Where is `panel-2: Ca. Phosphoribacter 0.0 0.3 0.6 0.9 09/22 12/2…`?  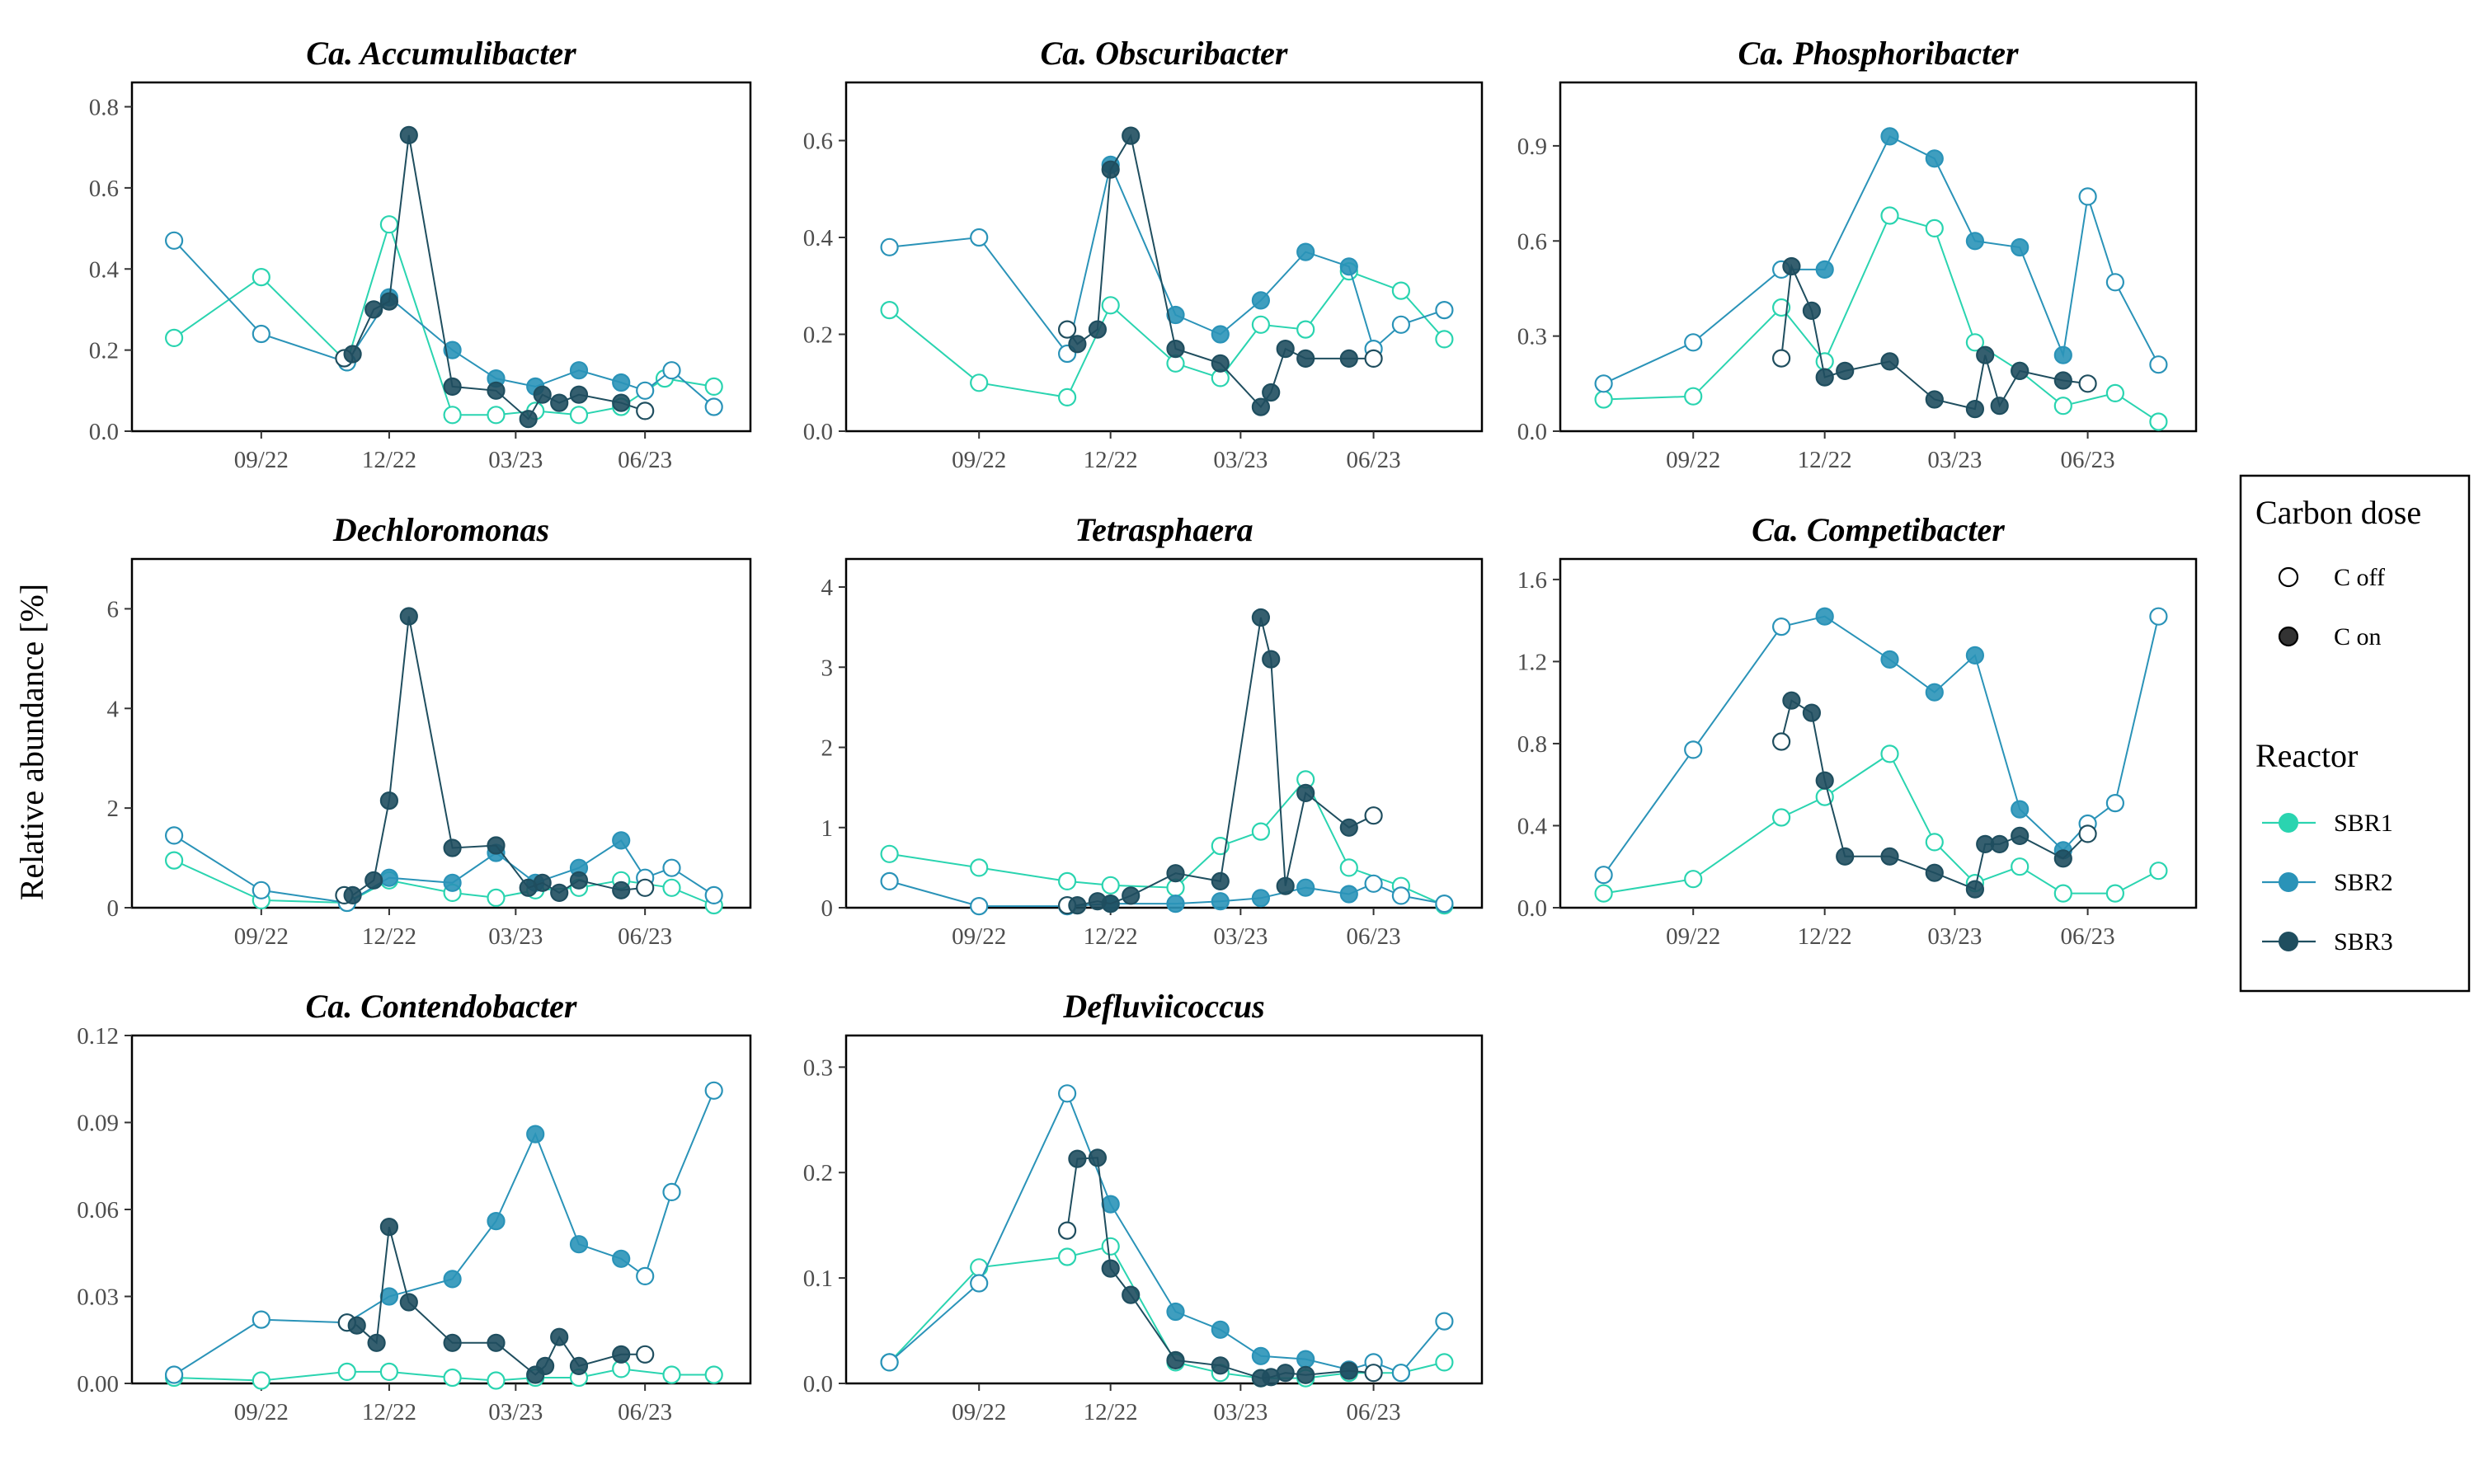 panel-2: Ca. Phosphoribacter 0.0 0.3 0.6 0.9 09/22 12/2… is located at coordinates (1857, 254).